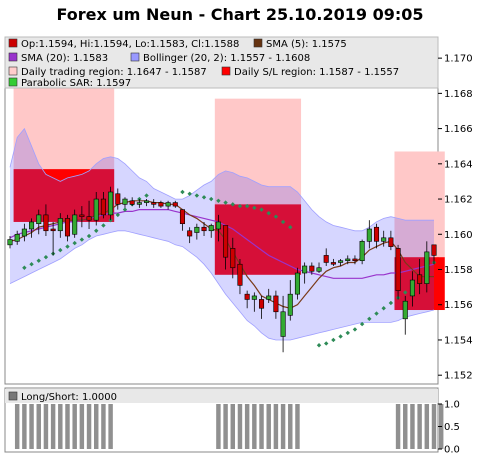 This screenshot has width=480, height=457. What do you see at coordinates (458, 305) in the screenshot?
I see `y-tick-label: 1.156` at bounding box center [458, 305].